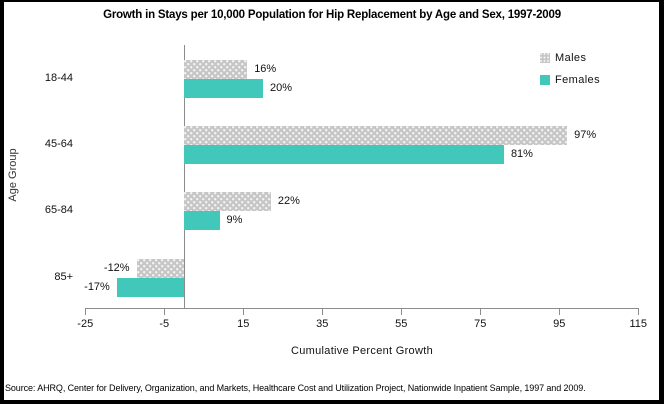 This screenshot has width=664, height=404. I want to click on value-label-females-65-84: 9%, so click(234, 220).